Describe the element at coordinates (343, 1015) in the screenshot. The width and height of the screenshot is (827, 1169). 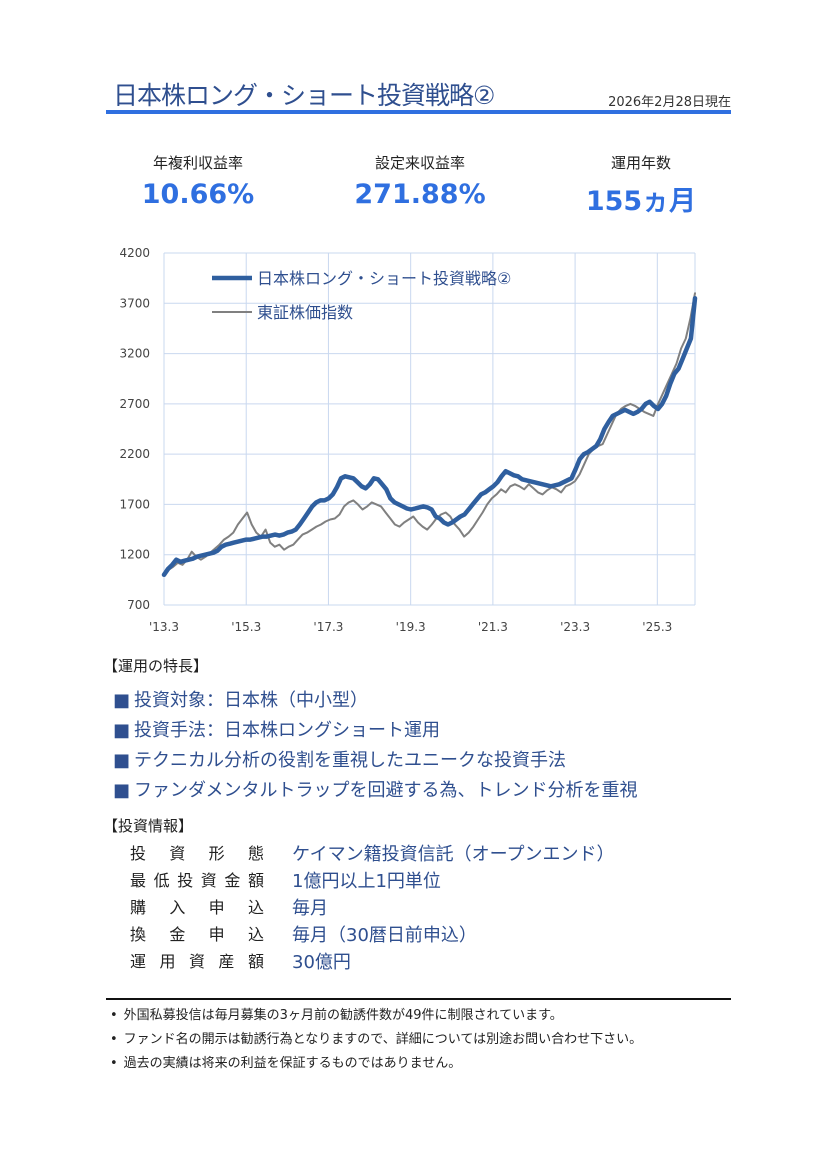
I see `note-text: 外国私募投信は毎月募集の3ヶ月前の勧誘件数が49件に制限されています。` at that location.